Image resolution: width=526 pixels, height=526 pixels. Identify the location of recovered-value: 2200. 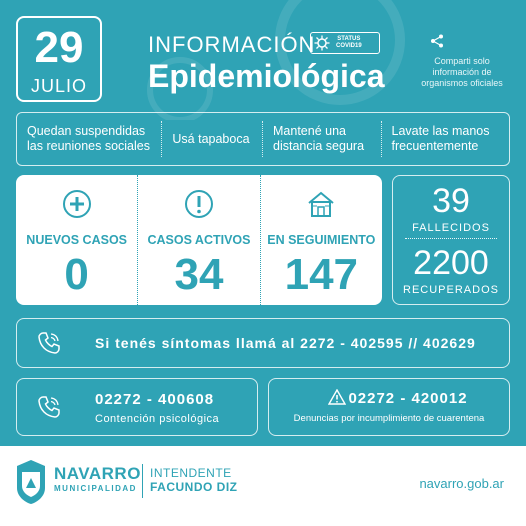
(451, 263).